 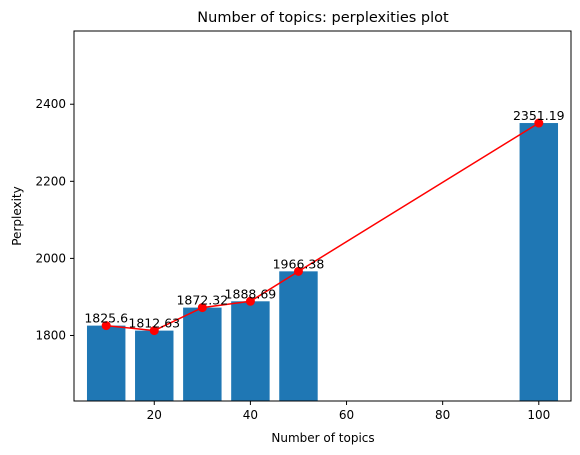 I want to click on y-axis: 1800 2000 2200 2400, so click(x=54, y=219).